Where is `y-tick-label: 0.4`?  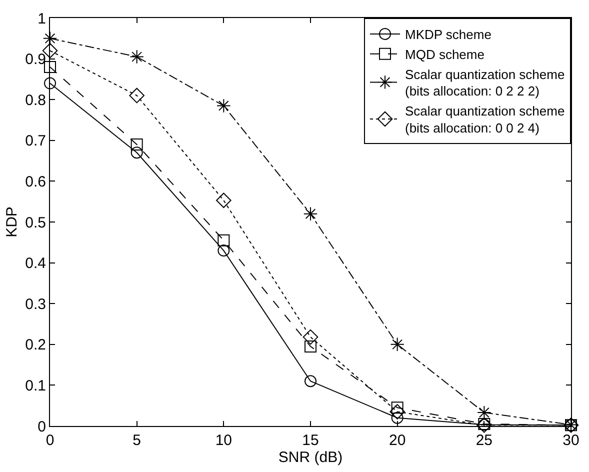 y-tick-label: 0.4 is located at coordinates (35, 263).